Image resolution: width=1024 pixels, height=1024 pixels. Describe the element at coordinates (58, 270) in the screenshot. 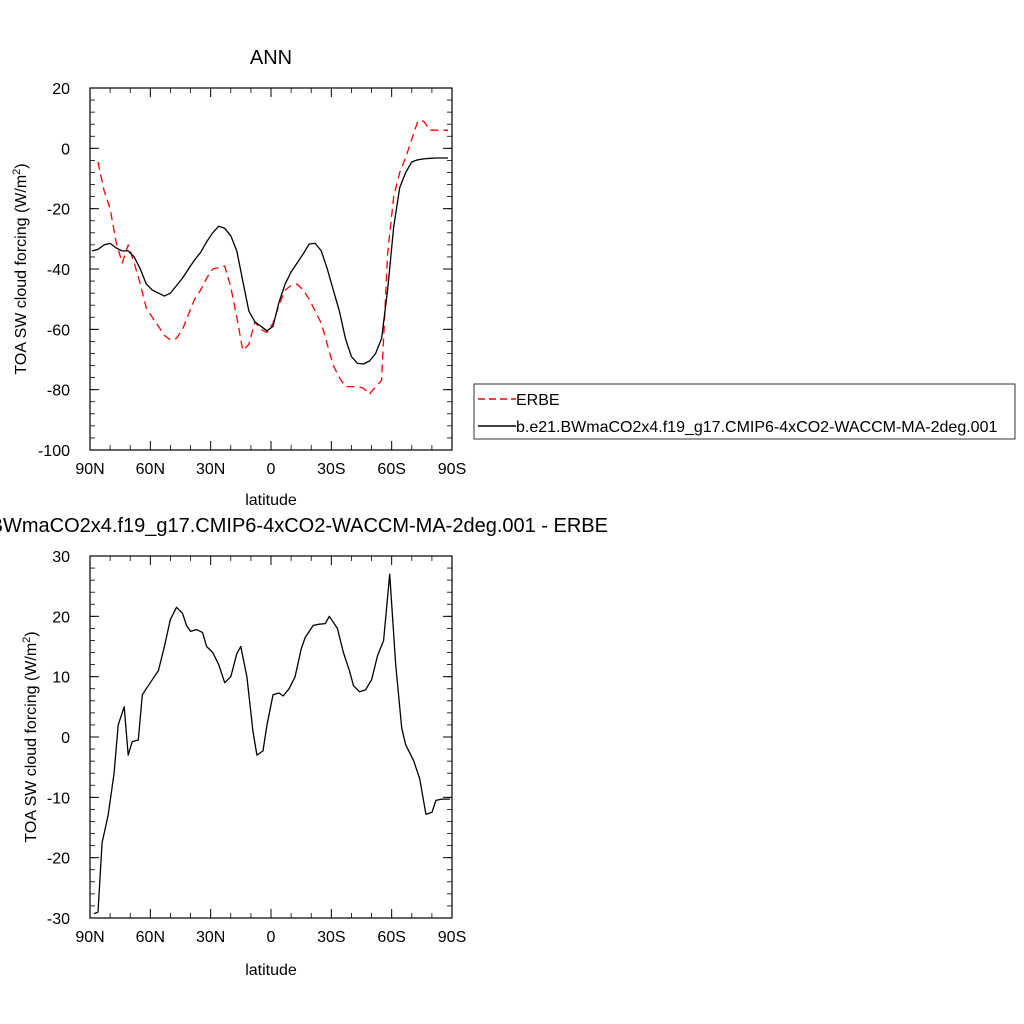

I see `y-tick-label: -40` at that location.